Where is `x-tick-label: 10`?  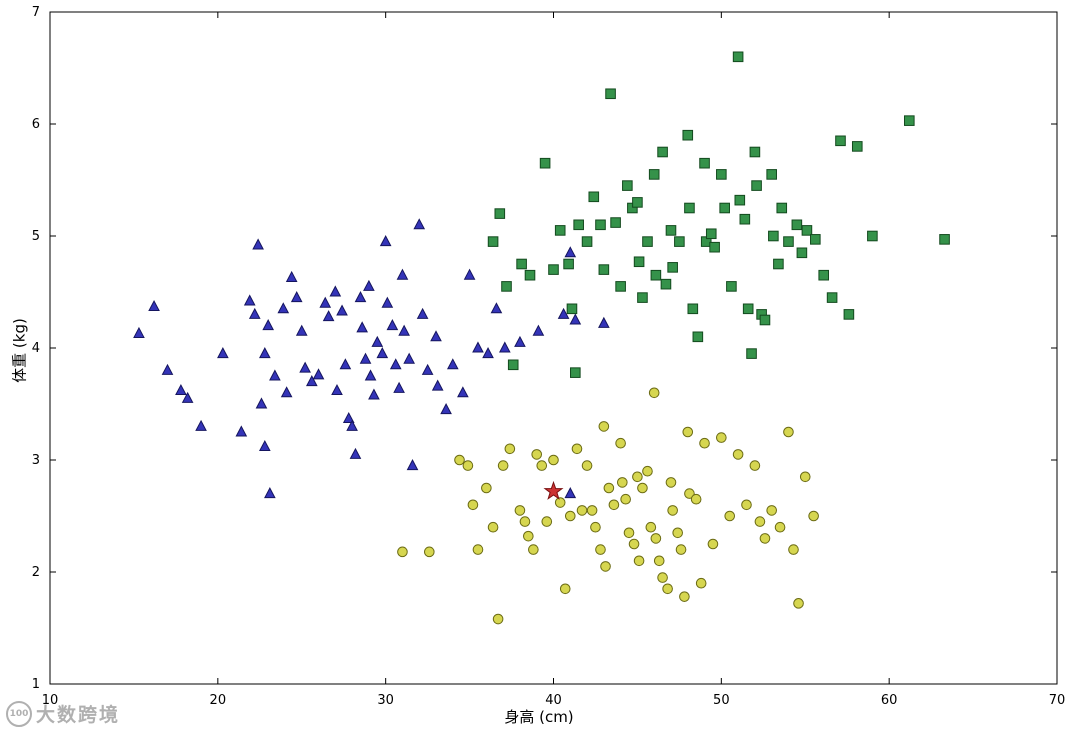
x-tick-label: 10 is located at coordinates (50, 700).